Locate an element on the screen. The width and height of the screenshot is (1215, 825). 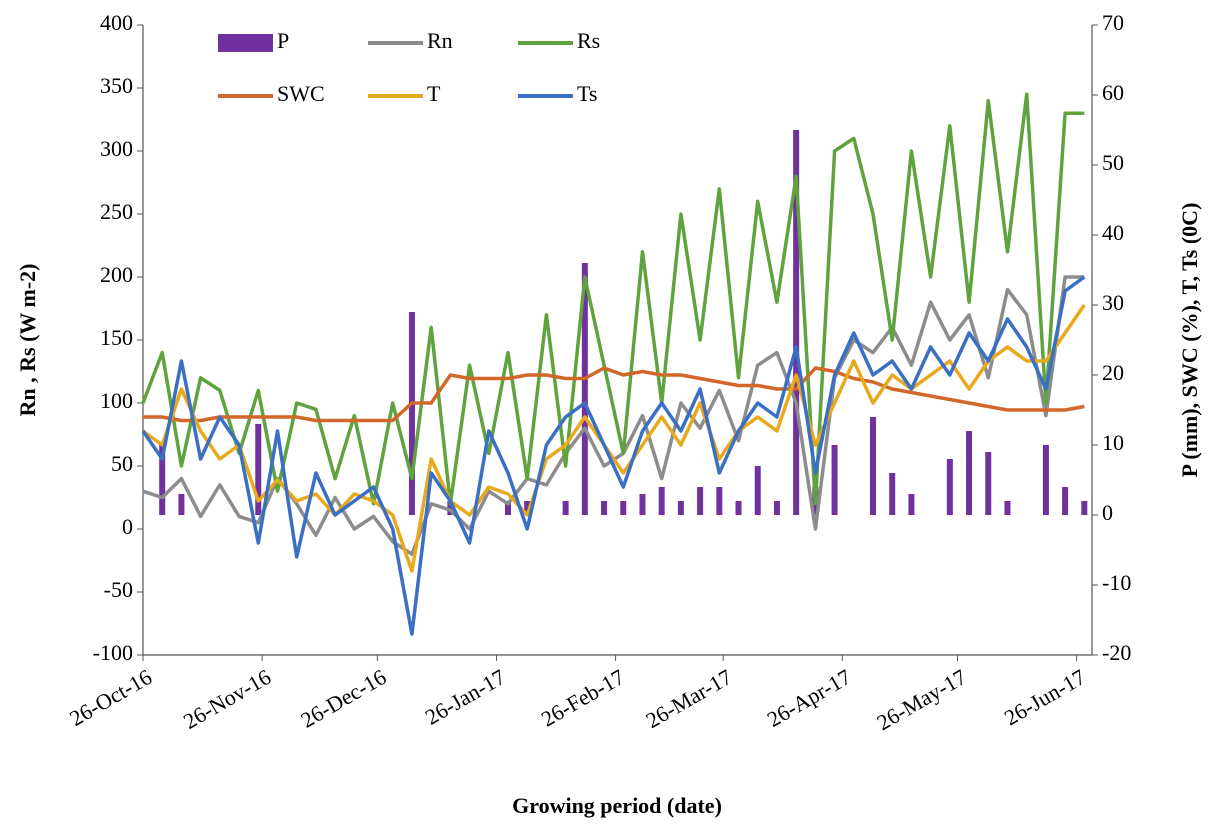
y-tick-label: 0 is located at coordinates (127, 526).